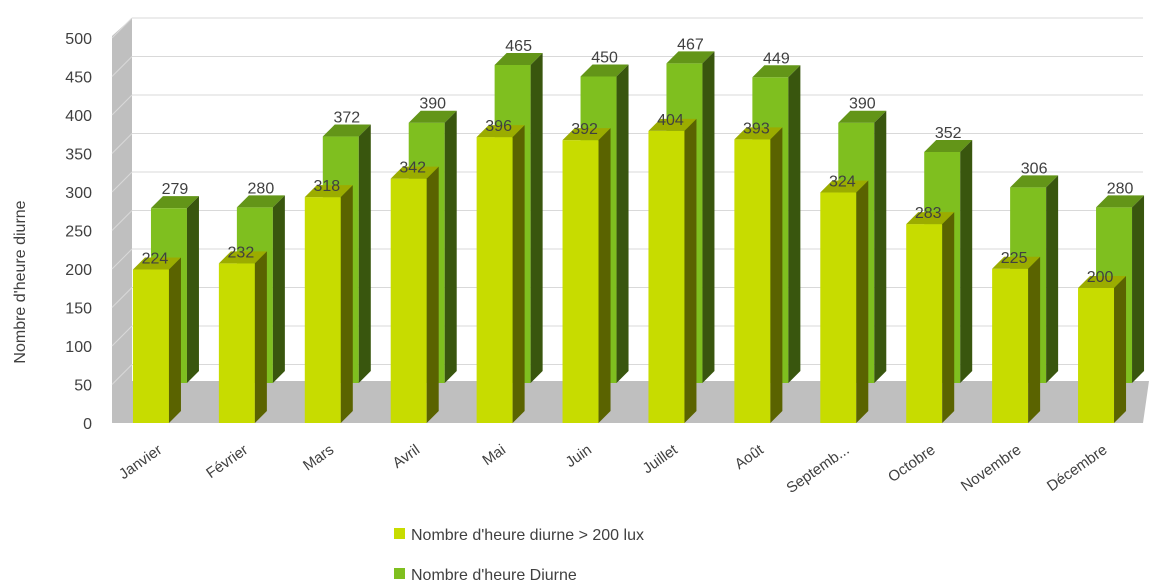 This screenshot has height=583, width=1150. What do you see at coordinates (708, 217) in the screenshot?
I see `bar-back-6-side` at bounding box center [708, 217].